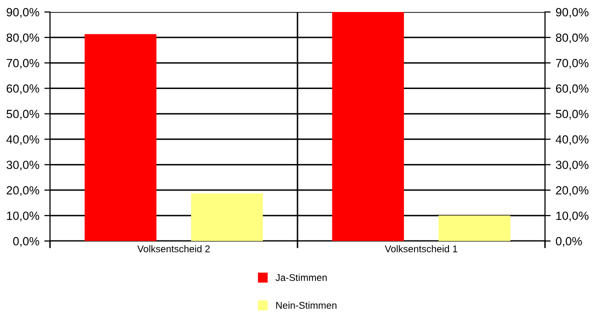 The image size is (600, 333). Describe the element at coordinates (306, 305) in the screenshot. I see `legend-label: Nein-Stimmen` at that location.